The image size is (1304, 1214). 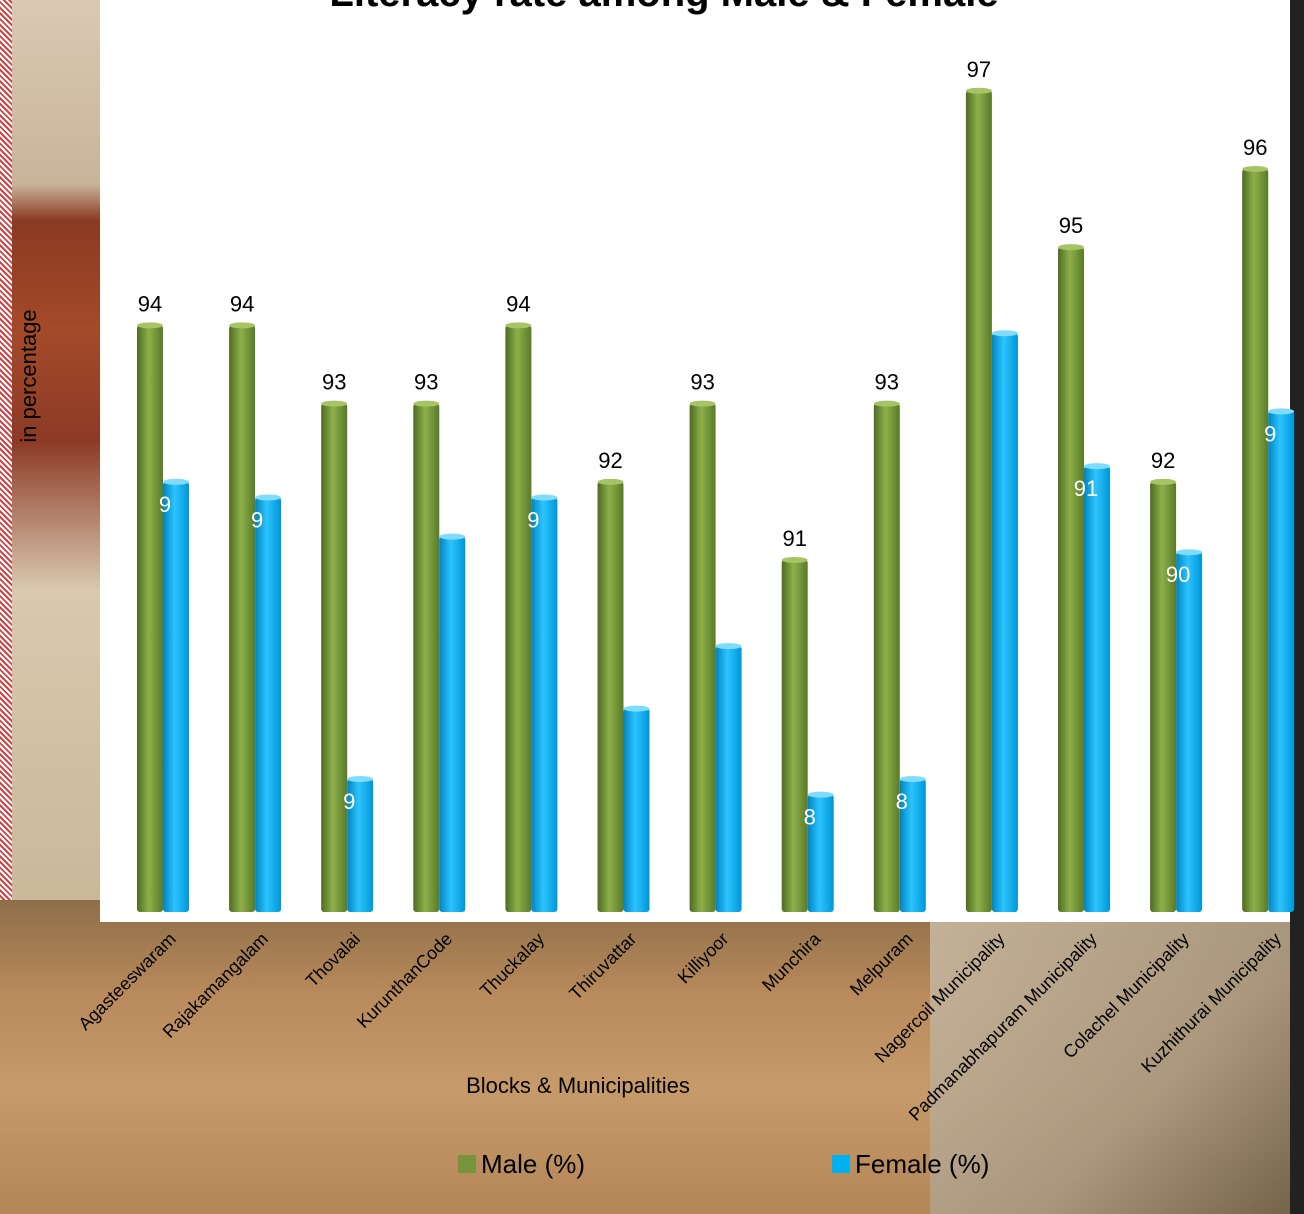 What do you see at coordinates (841, 1164) in the screenshot?
I see `legend-swatch-female` at bounding box center [841, 1164].